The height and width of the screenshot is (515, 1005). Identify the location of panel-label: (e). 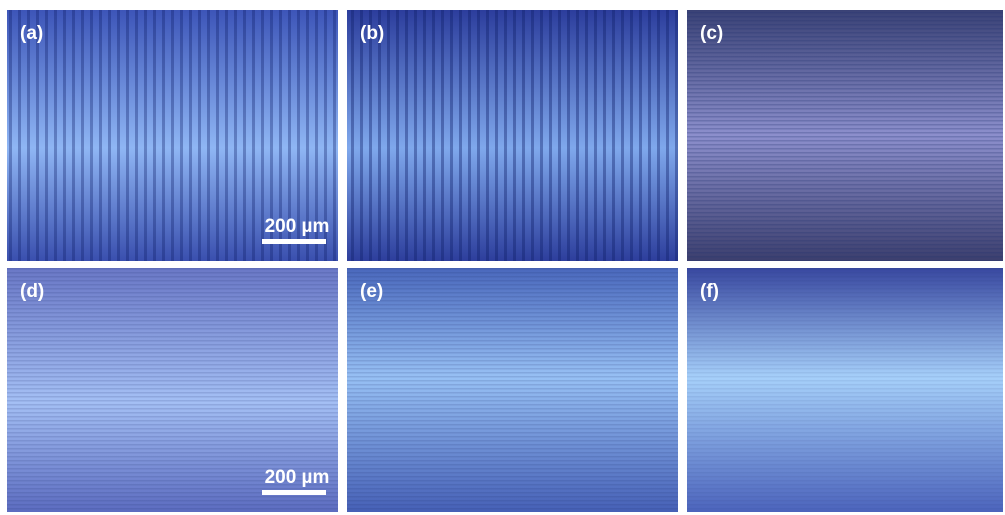
(371, 291).